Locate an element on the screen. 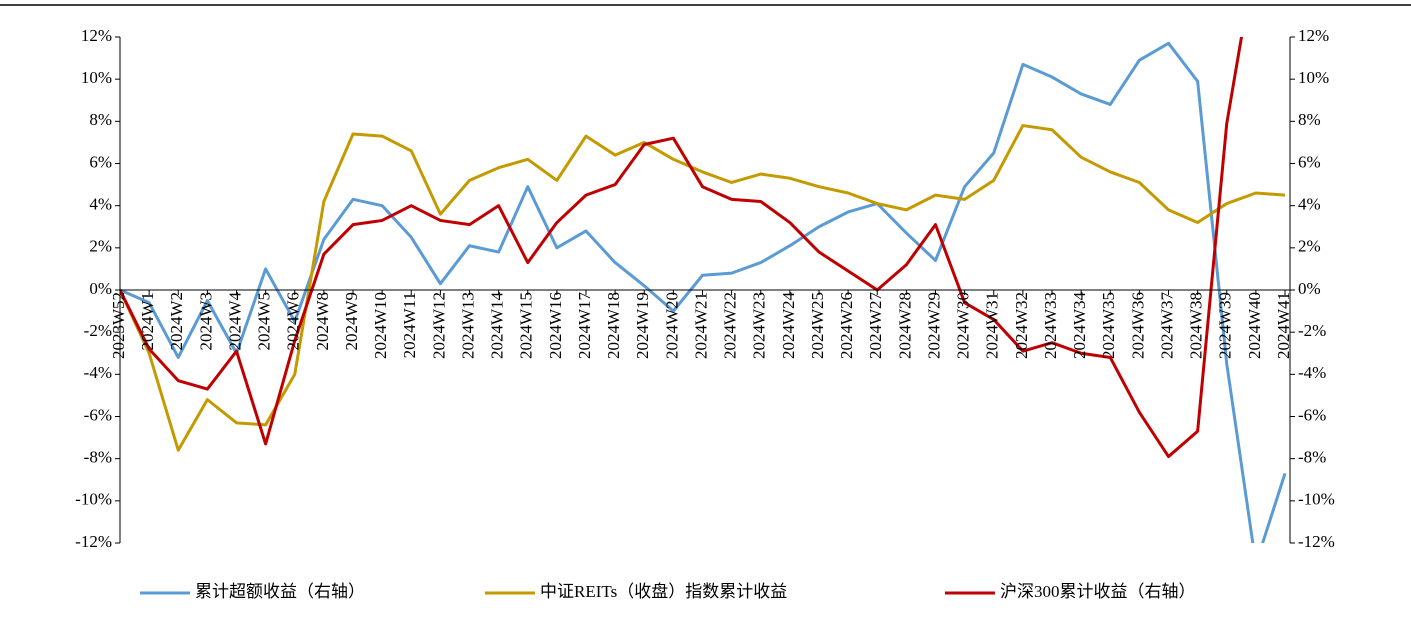  x-tick-label: 2024W19 is located at coordinates (642, 325).